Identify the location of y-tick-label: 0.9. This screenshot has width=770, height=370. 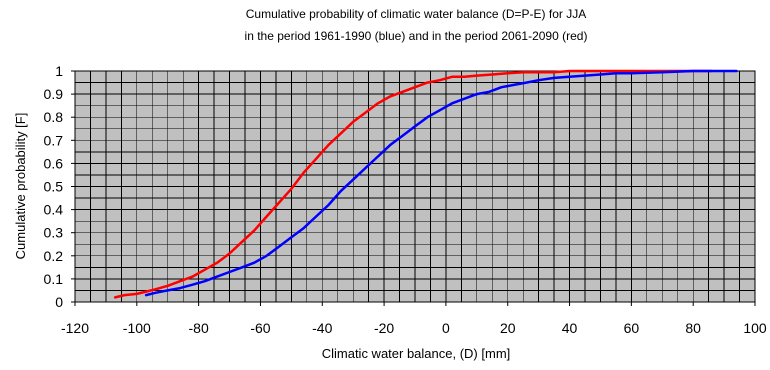
(54, 94).